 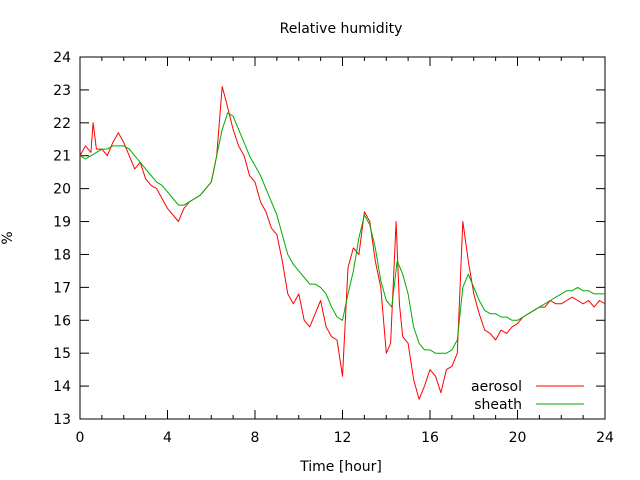 I want to click on x-axis-label: Time [hour], so click(x=340, y=467).